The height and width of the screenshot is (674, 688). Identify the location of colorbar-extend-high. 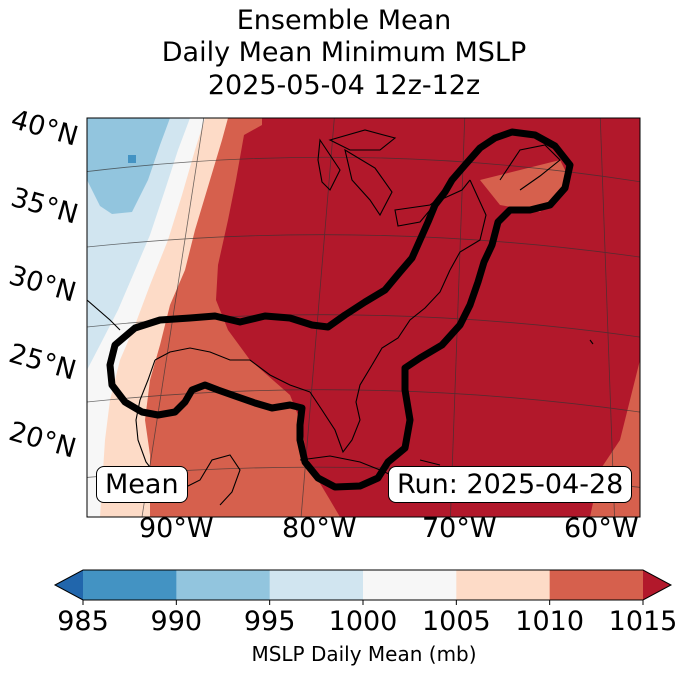
(657, 585).